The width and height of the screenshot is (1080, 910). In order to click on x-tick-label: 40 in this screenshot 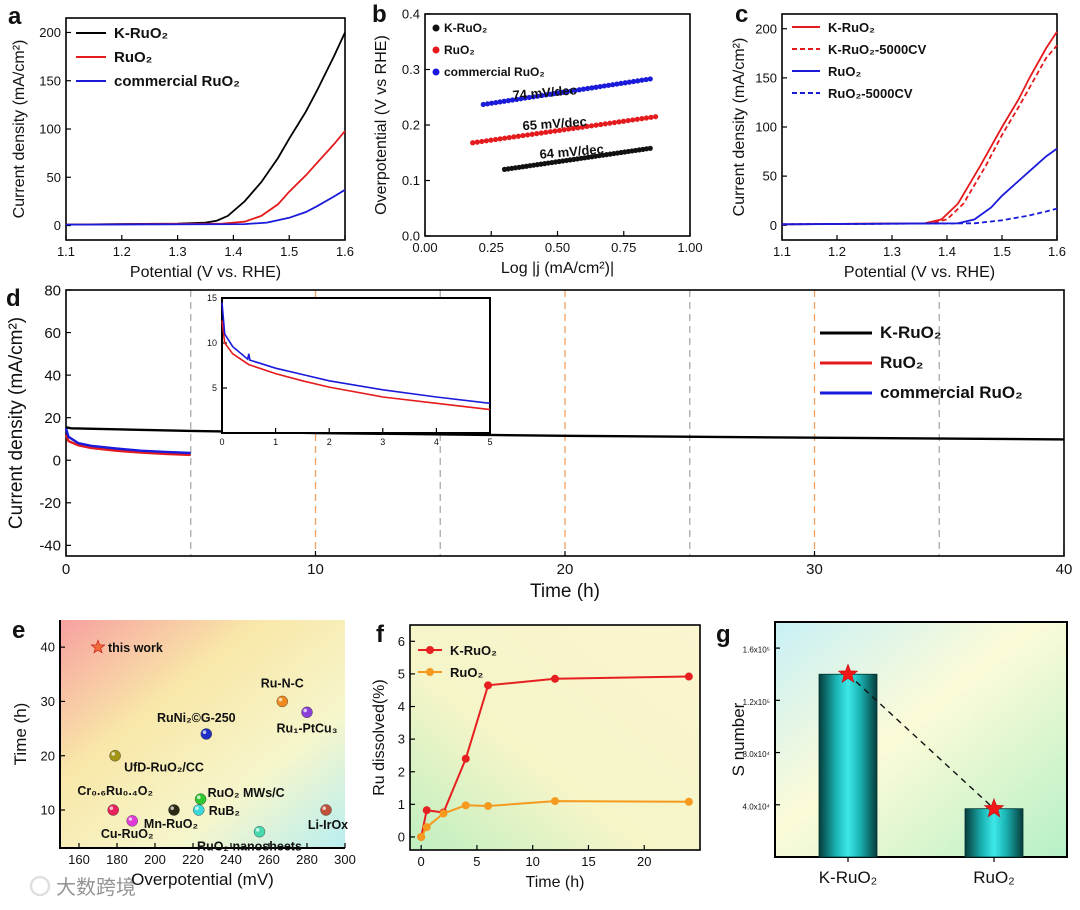, I will do `click(1064, 569)`.